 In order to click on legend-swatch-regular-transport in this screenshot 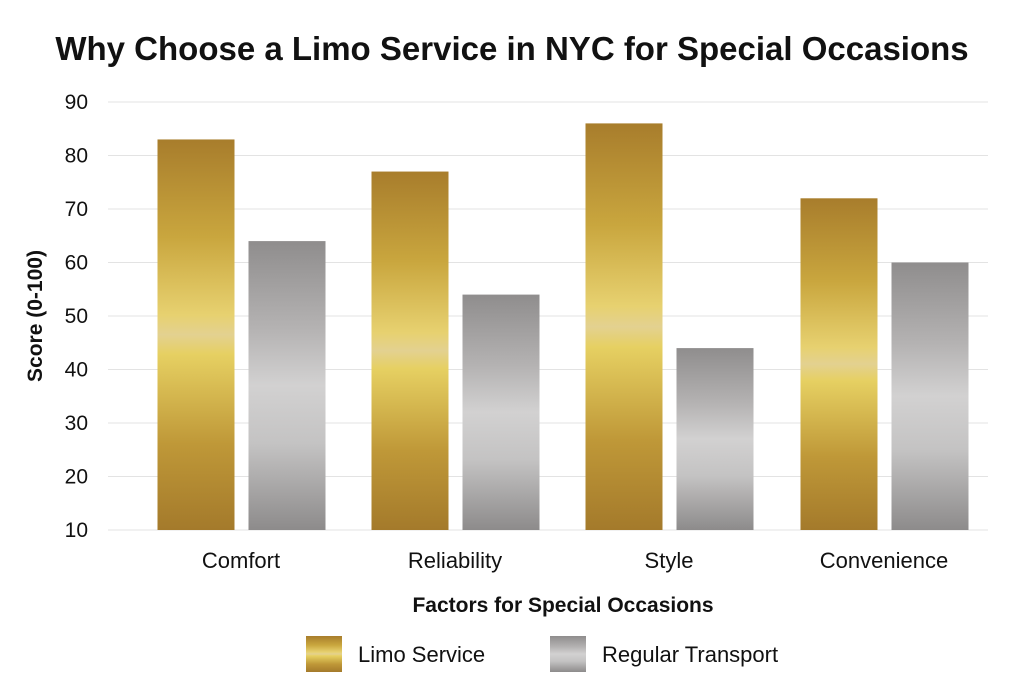, I will do `click(568, 654)`.